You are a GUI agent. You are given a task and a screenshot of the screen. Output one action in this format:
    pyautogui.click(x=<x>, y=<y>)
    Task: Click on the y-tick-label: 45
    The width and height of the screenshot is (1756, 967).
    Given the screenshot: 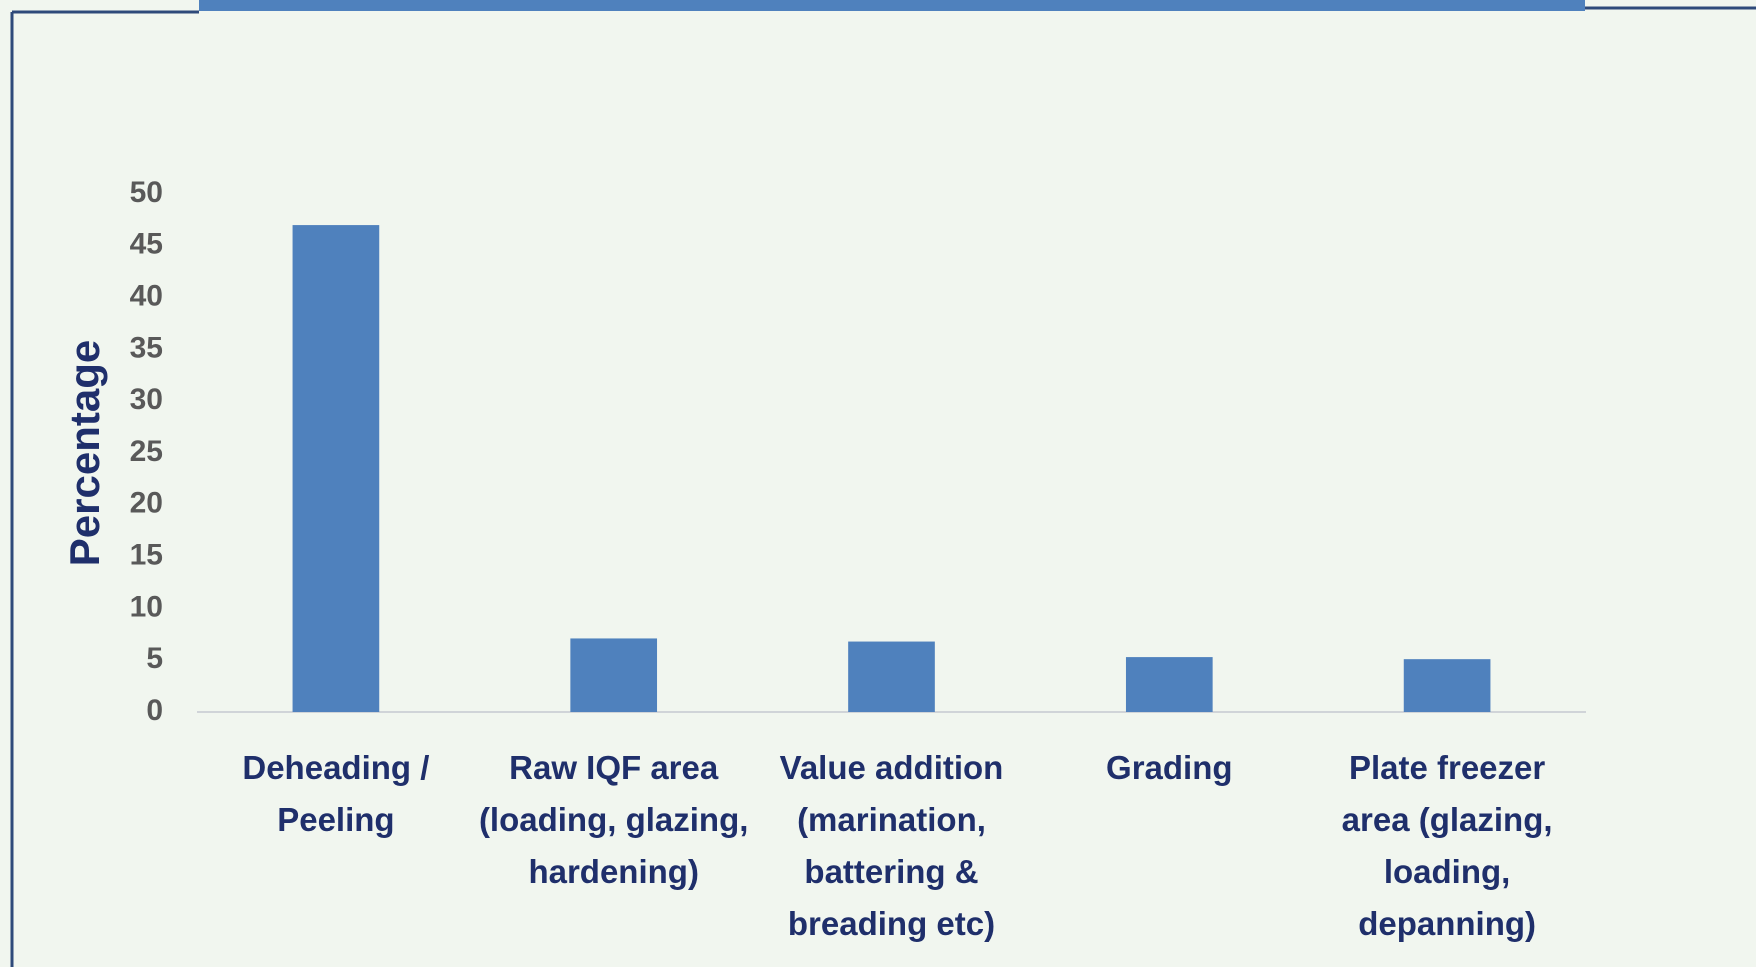 What is the action you would take?
    pyautogui.click(x=146, y=244)
    